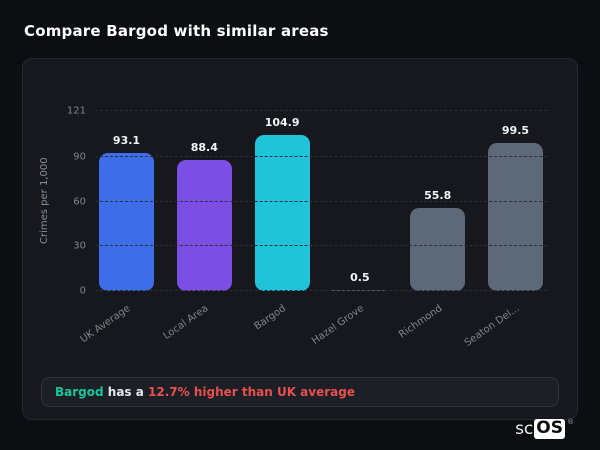 Image resolution: width=600 pixels, height=450 pixels. Describe the element at coordinates (438, 249) in the screenshot. I see `bar-richmond` at that location.